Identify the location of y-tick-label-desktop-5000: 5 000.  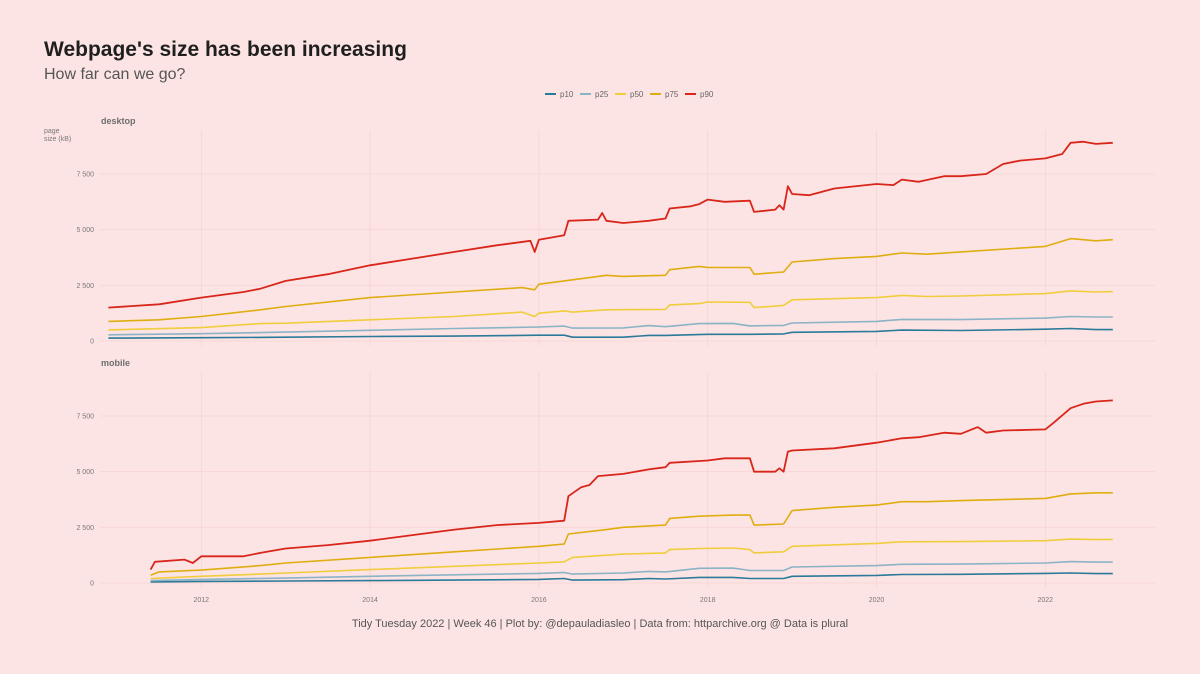
(85, 230).